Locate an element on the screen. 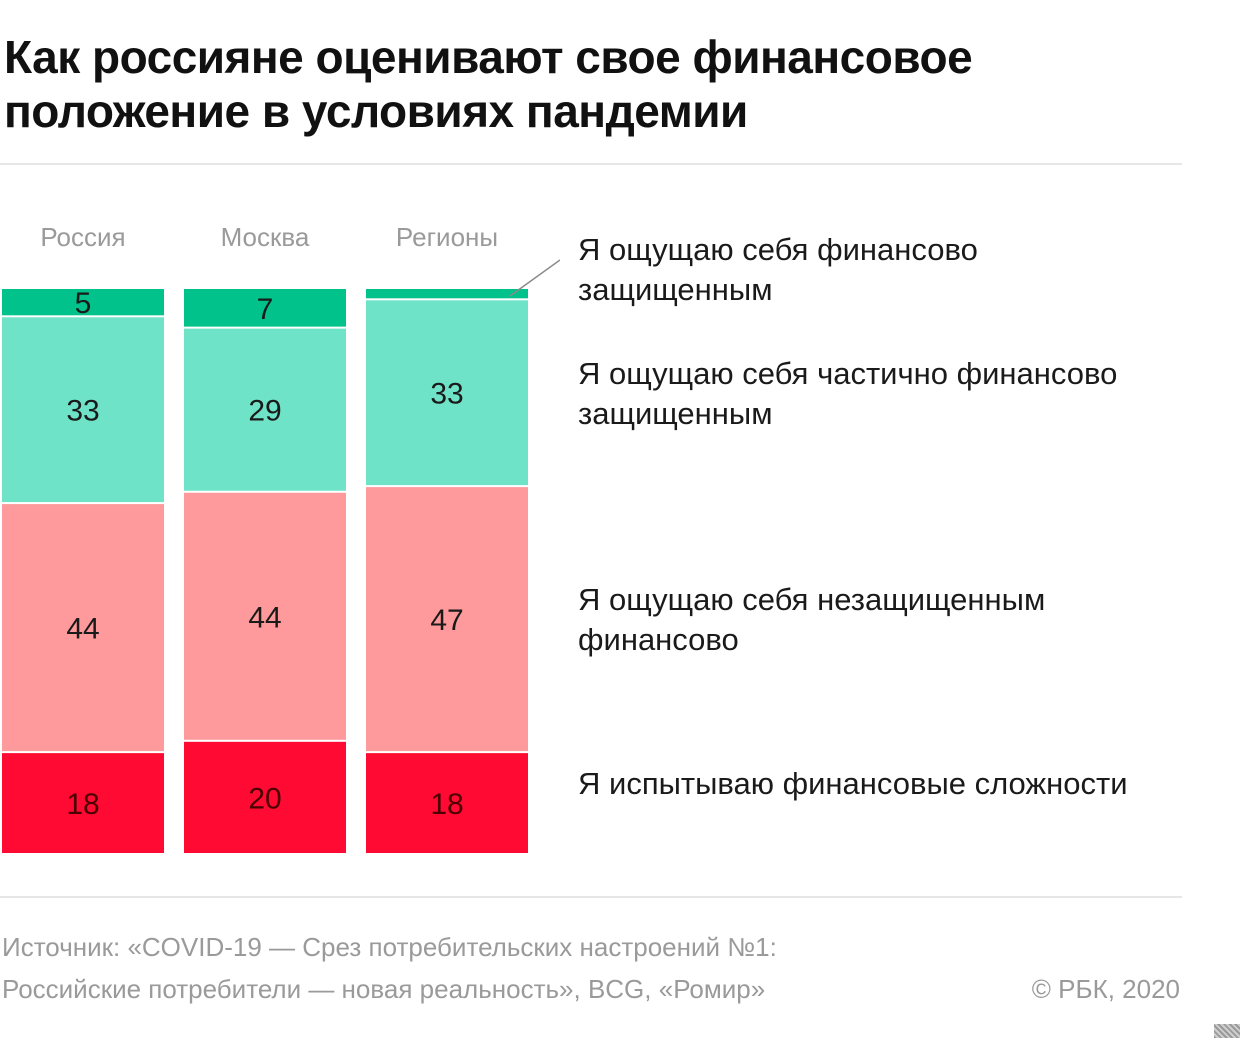  category-label: Россия is located at coordinates (82, 237).